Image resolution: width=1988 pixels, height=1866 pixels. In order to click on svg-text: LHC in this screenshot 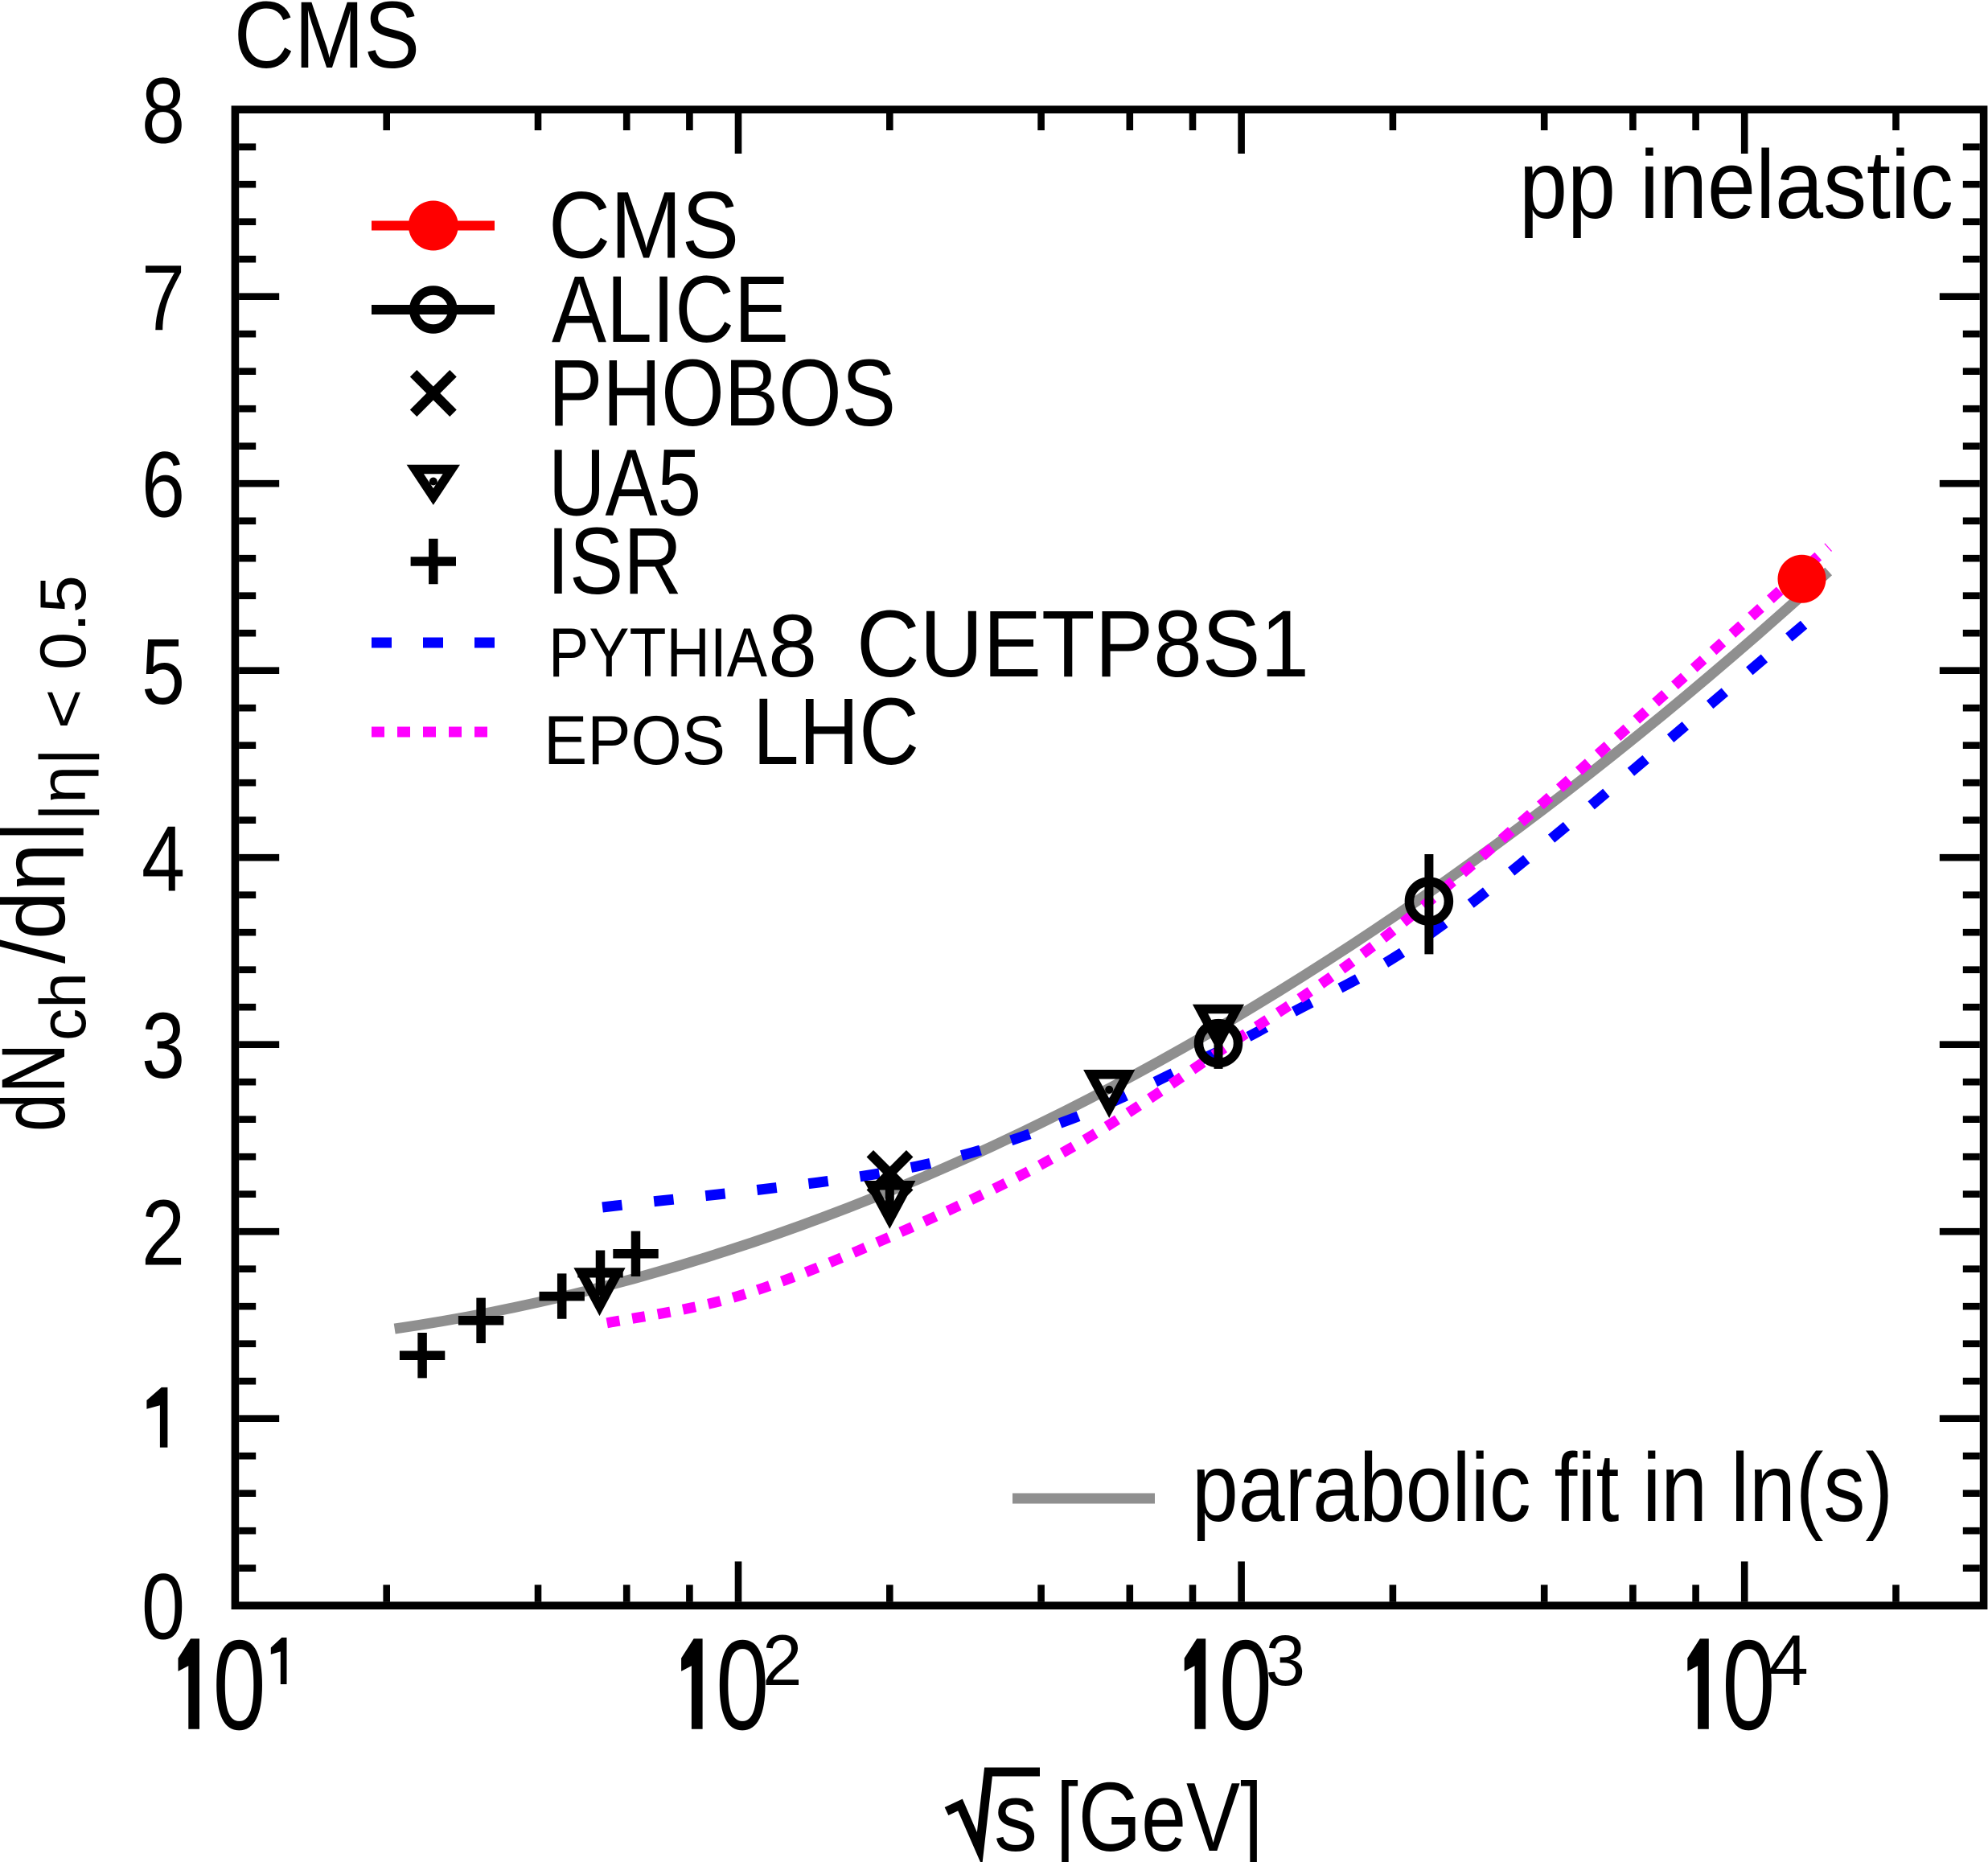, I will do `click(836, 732)`.